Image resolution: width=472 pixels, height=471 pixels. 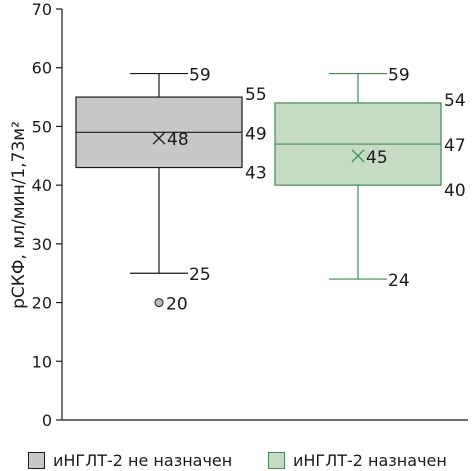 What do you see at coordinates (143, 460) in the screenshot?
I see `legend-label-not-prescribed: иНГЛТ-2 не назначен` at bounding box center [143, 460].